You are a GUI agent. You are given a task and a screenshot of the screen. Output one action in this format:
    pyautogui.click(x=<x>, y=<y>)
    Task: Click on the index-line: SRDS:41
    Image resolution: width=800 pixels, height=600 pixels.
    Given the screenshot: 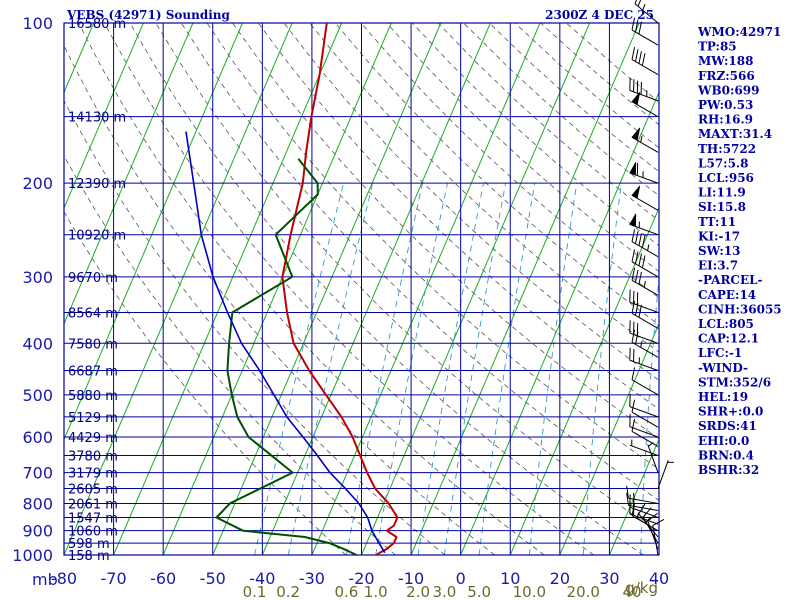 What is the action you would take?
    pyautogui.click(x=727, y=426)
    